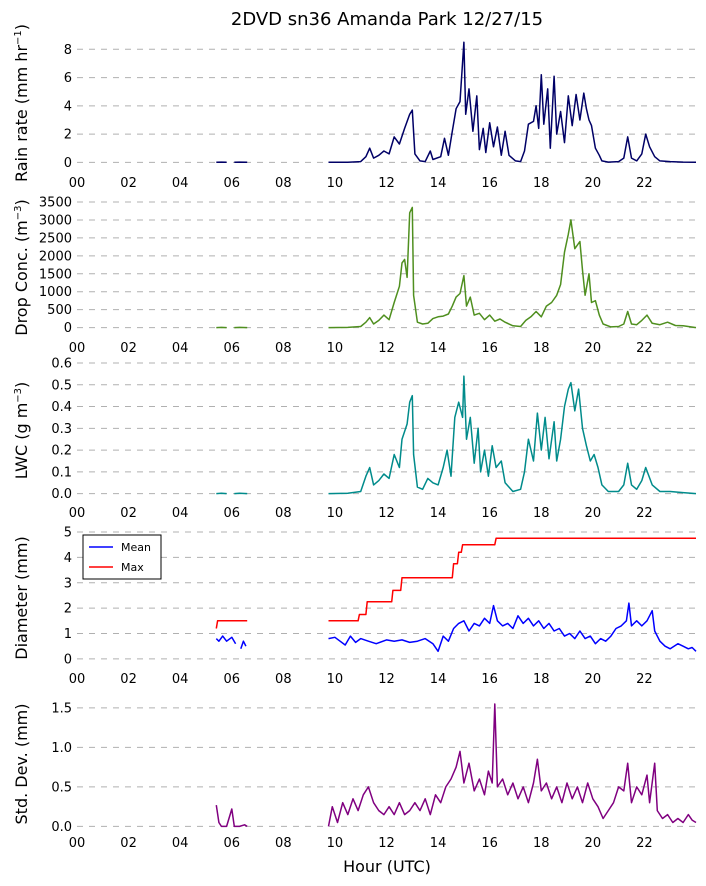 This screenshot has height=886, width=706. I want to click on series-line-max, so click(512, 579).